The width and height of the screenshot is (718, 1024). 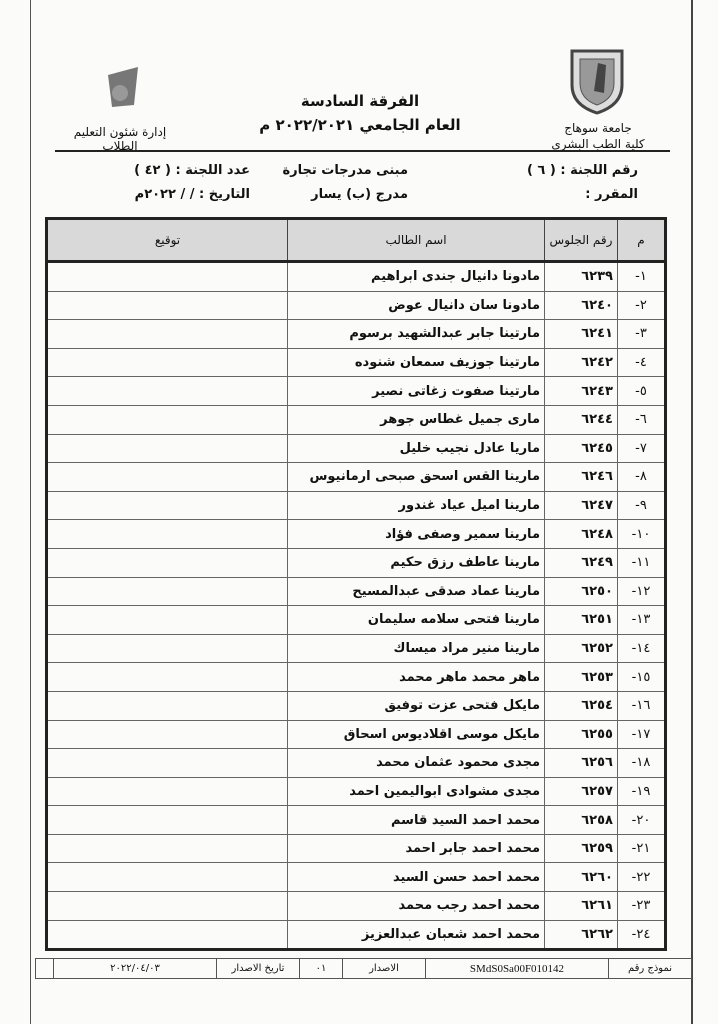 What do you see at coordinates (416, 591) in the screenshot?
I see `student-name: مارينا عماد صدقى عبدالمسيح` at bounding box center [416, 591].